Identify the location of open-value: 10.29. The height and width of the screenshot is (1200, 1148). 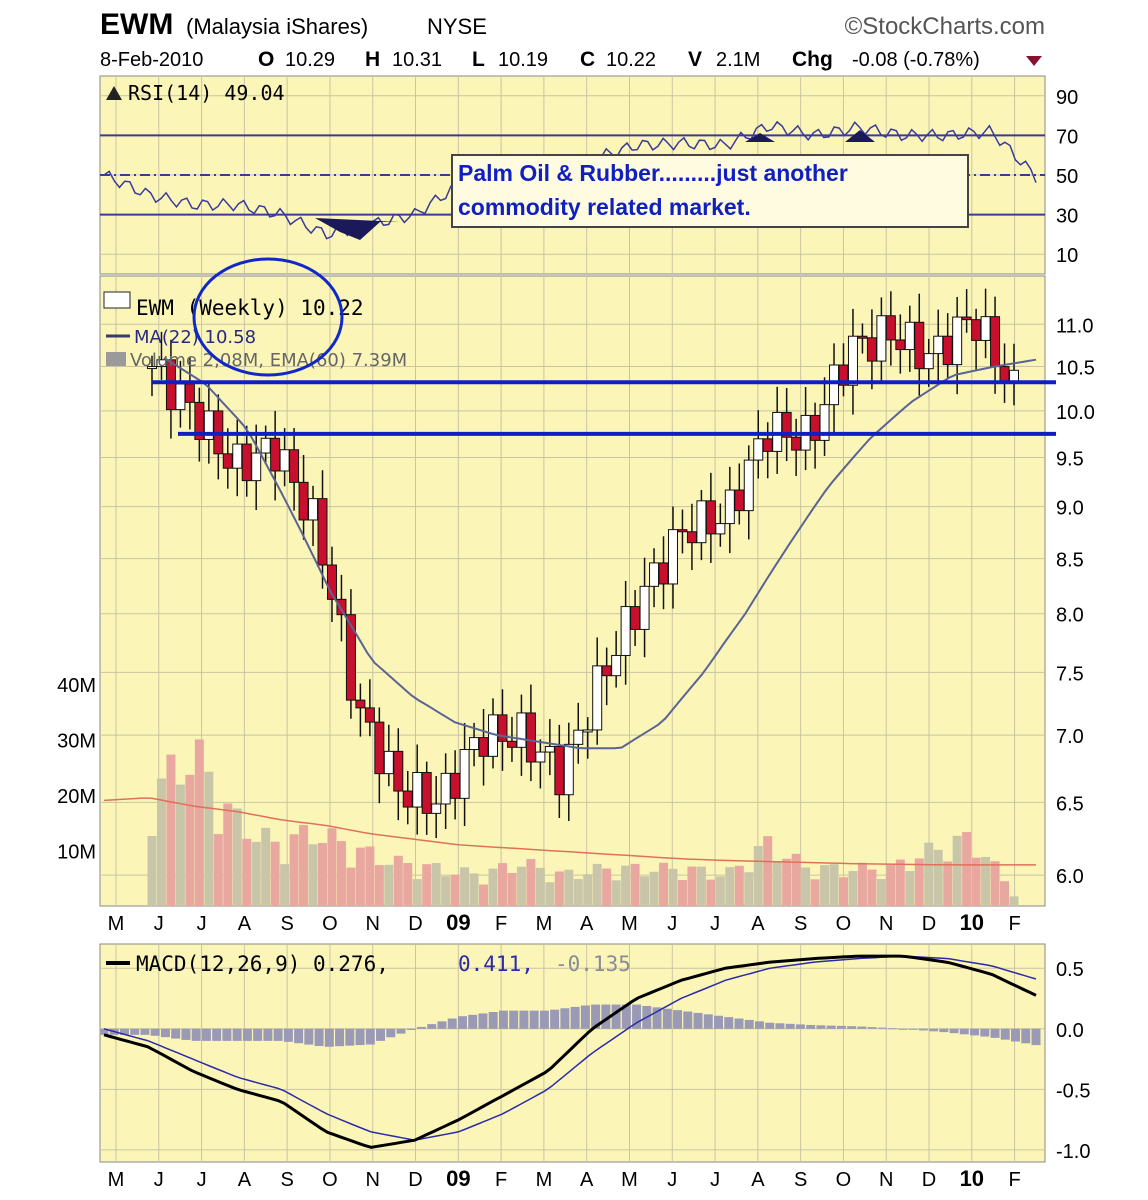
(310, 60).